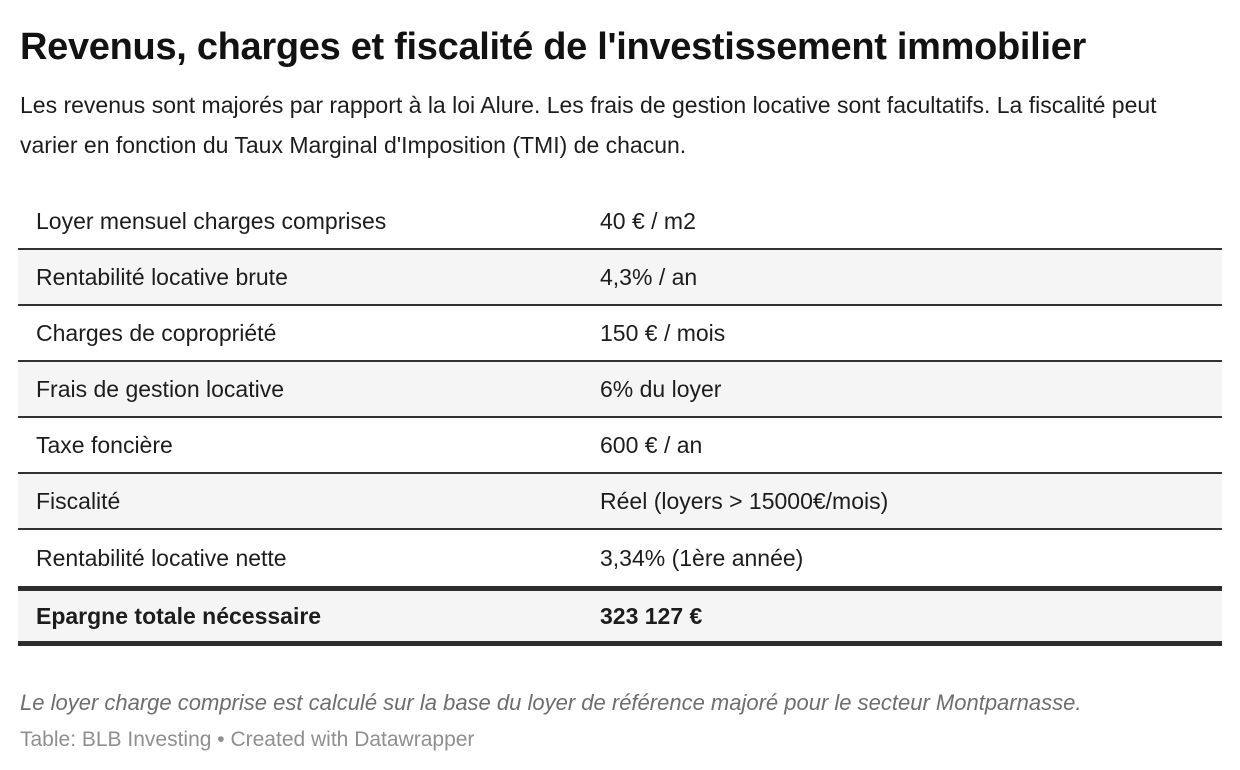  I want to click on table-row: Taxe foncière 600 € / an, so click(620, 446).